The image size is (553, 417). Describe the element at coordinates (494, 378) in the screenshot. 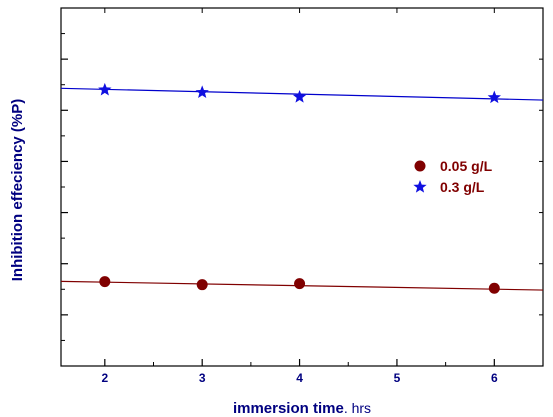

I see `x-tick-label-4: 6` at that location.